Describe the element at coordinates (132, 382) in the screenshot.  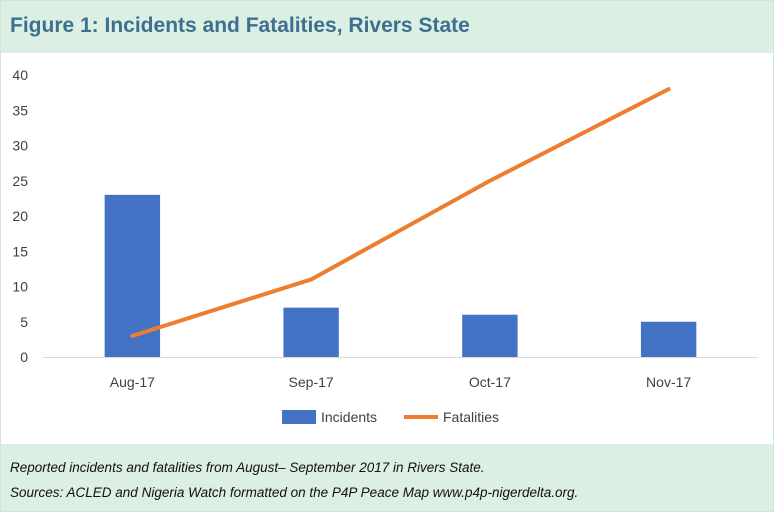
I see `x-tick-label: Aug-17` at that location.